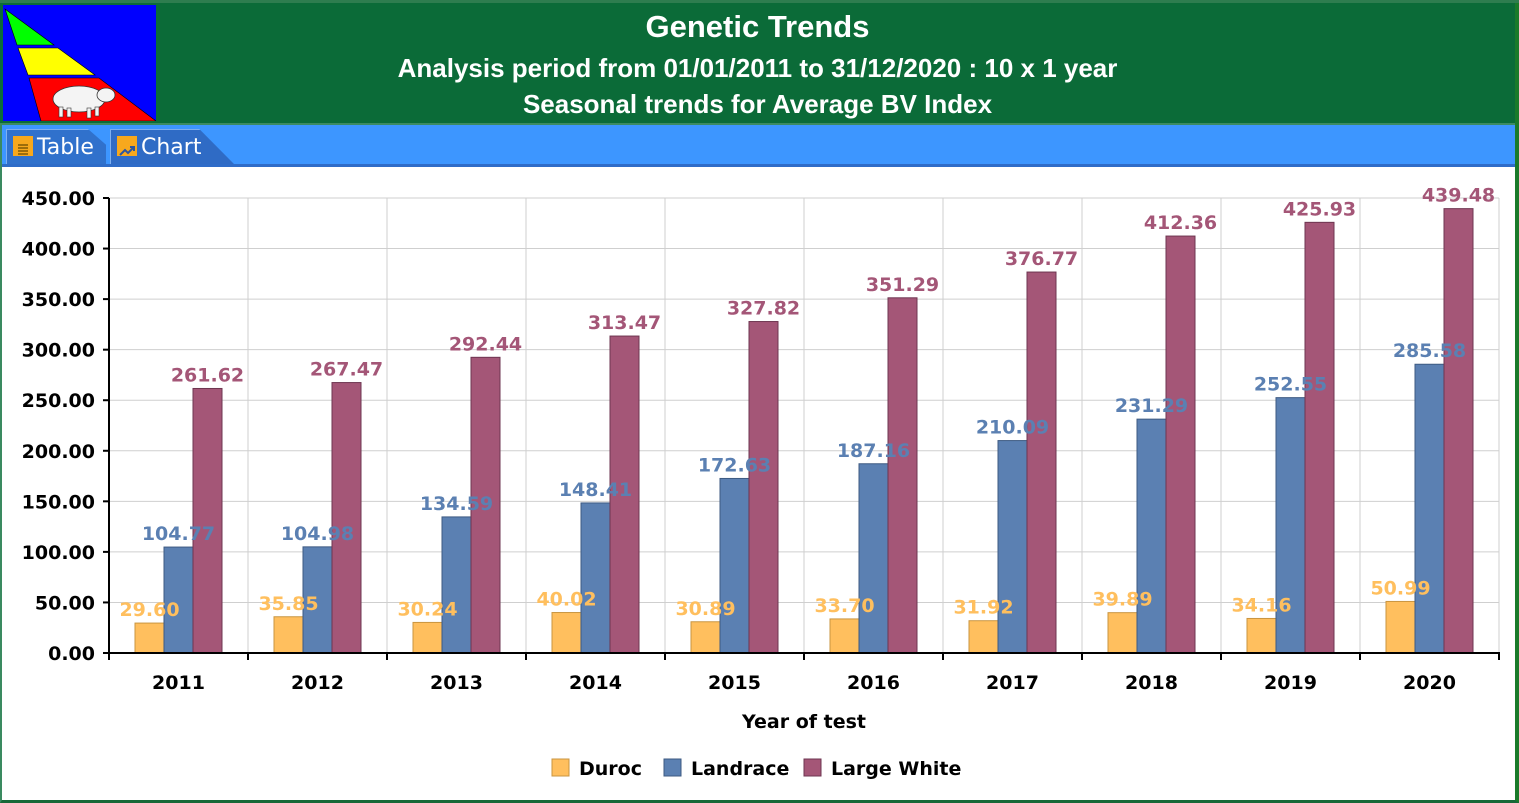 This screenshot has width=1519, height=803. What do you see at coordinates (1151, 406) in the screenshot?
I see `data-label: 231.29` at bounding box center [1151, 406].